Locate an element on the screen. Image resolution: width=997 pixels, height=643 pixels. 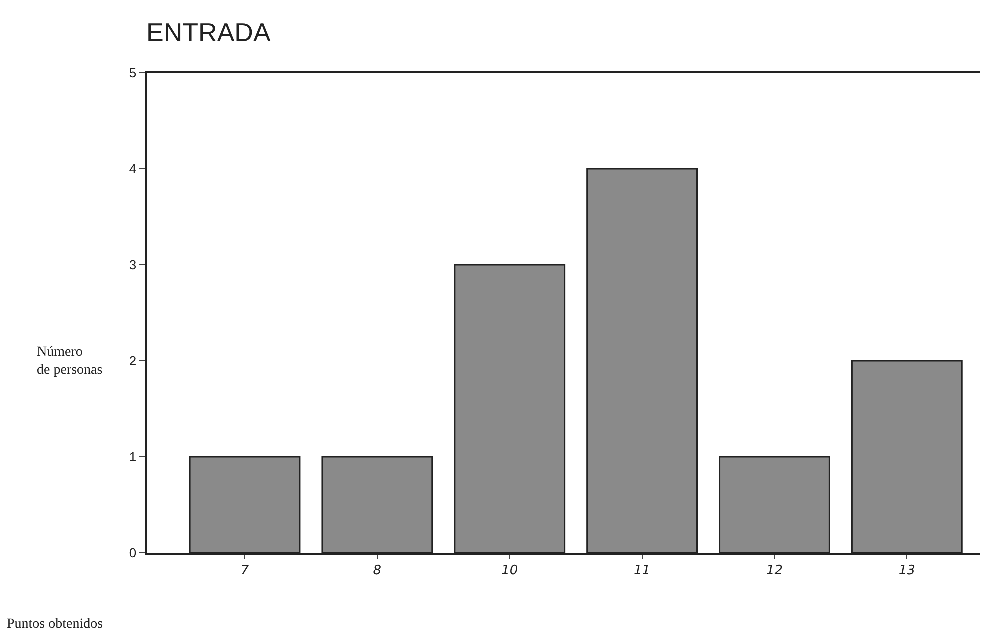
y-axis-title: Número de personas is located at coordinates (70, 361).